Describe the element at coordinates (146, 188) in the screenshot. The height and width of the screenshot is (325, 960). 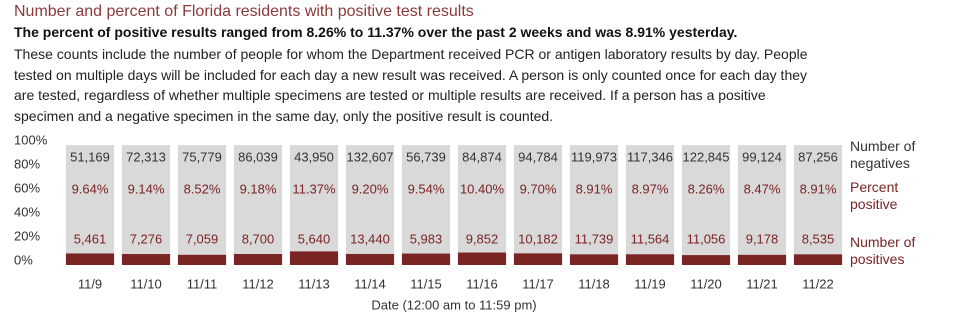
I see `percent-label: 9.14%` at that location.